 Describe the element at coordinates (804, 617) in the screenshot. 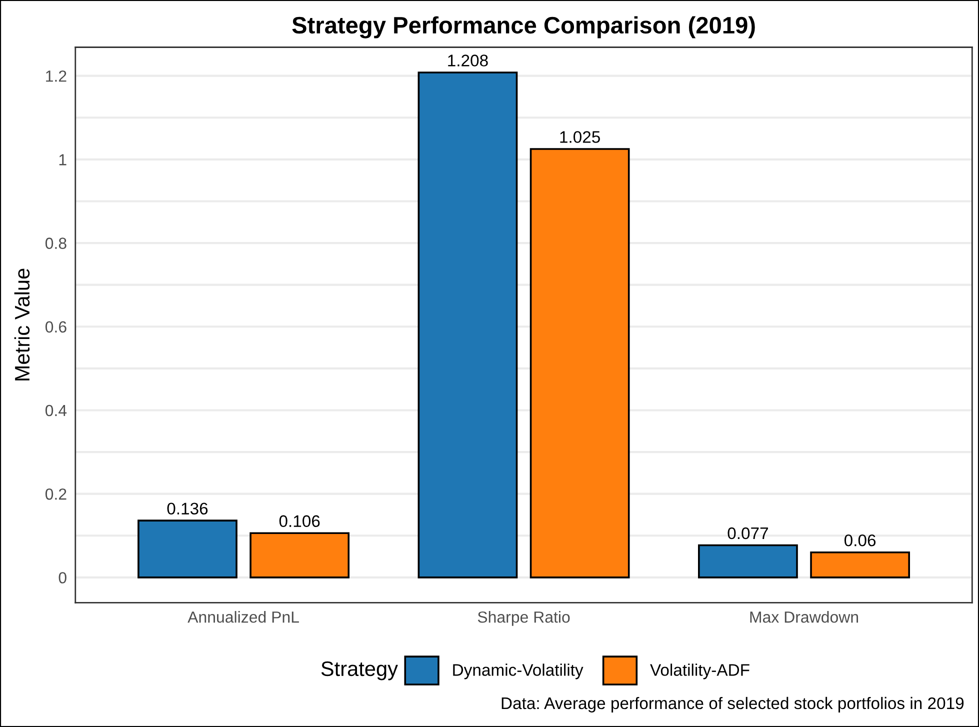

I see `x-tick-label: Max Drawdown` at that location.